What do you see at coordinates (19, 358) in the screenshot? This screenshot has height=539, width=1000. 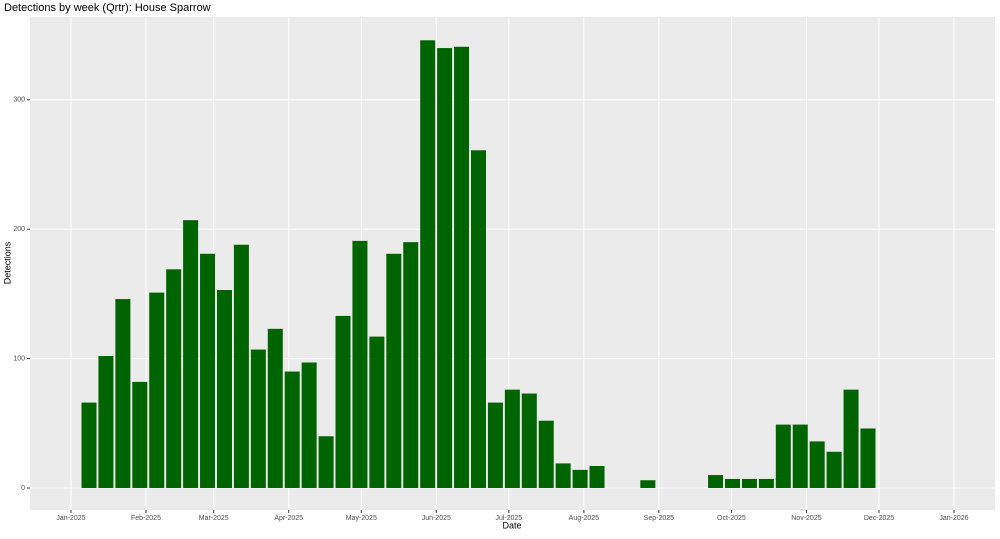 I see `y-tick-label: 100` at bounding box center [19, 358].